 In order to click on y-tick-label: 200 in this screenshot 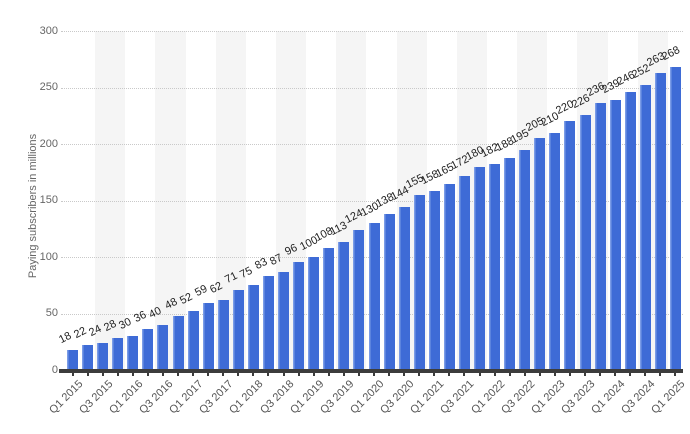, I will do `click(48, 143)`.